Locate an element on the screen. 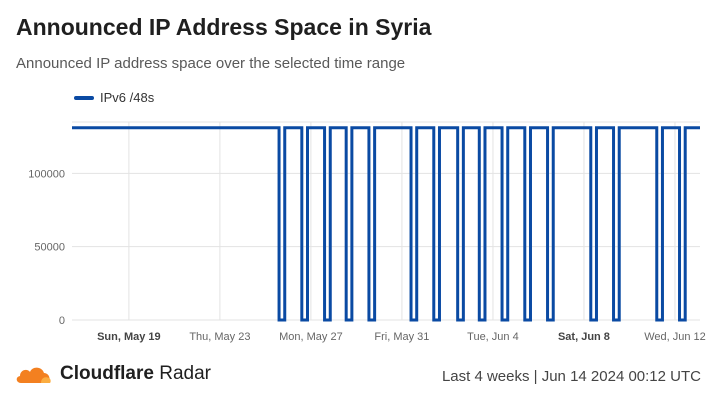  x-tick-label: Mon, May 27 is located at coordinates (311, 337).